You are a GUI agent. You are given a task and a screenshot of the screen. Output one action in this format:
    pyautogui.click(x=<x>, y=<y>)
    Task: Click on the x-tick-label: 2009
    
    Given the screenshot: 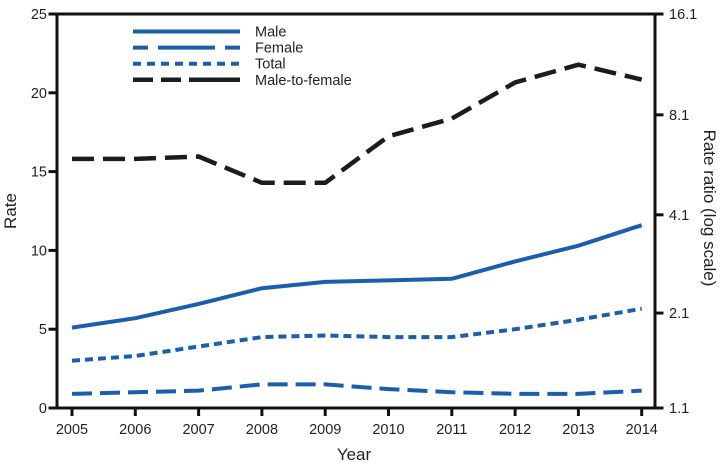 What is the action you would take?
    pyautogui.click(x=325, y=430)
    